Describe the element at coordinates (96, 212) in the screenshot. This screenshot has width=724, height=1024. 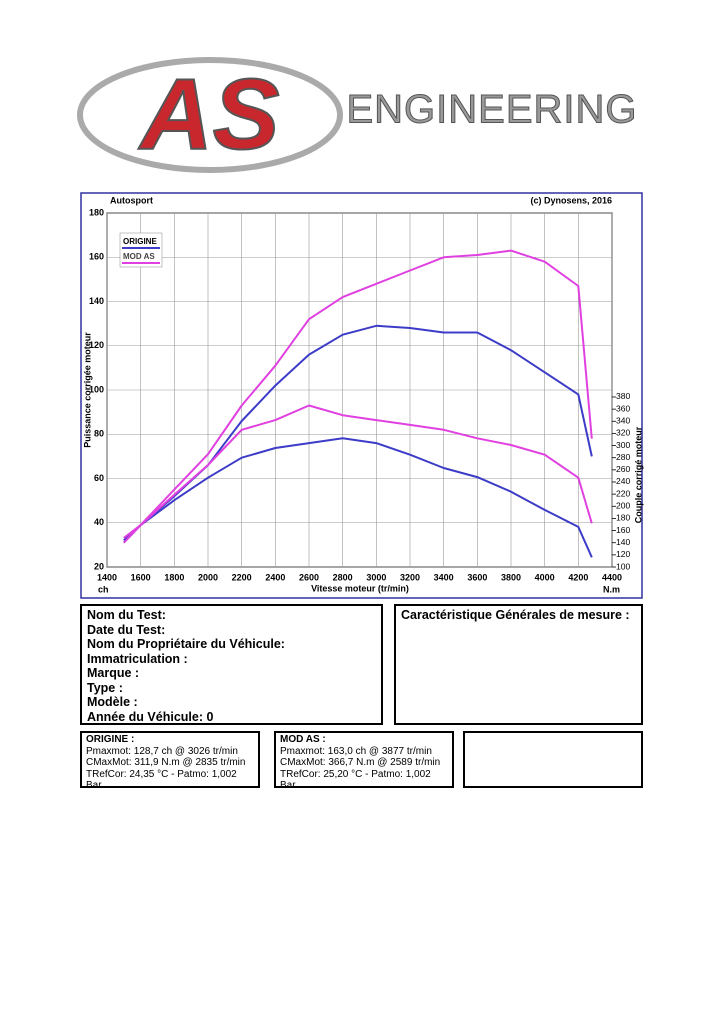
I see `y-tick-label: 180` at that location.